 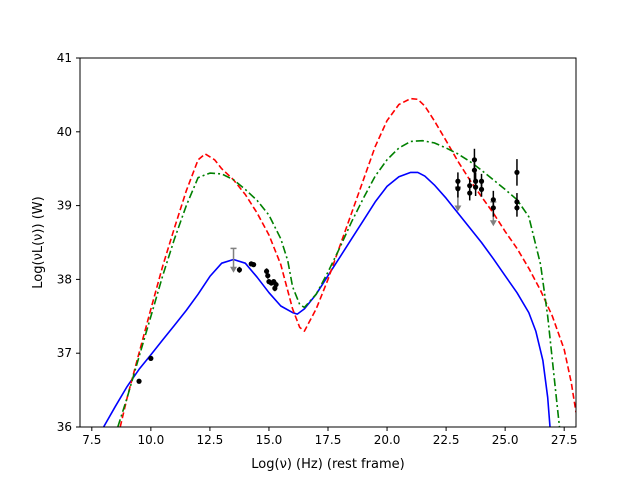 I want to click on y-tick-label: 40, so click(x=64, y=132).